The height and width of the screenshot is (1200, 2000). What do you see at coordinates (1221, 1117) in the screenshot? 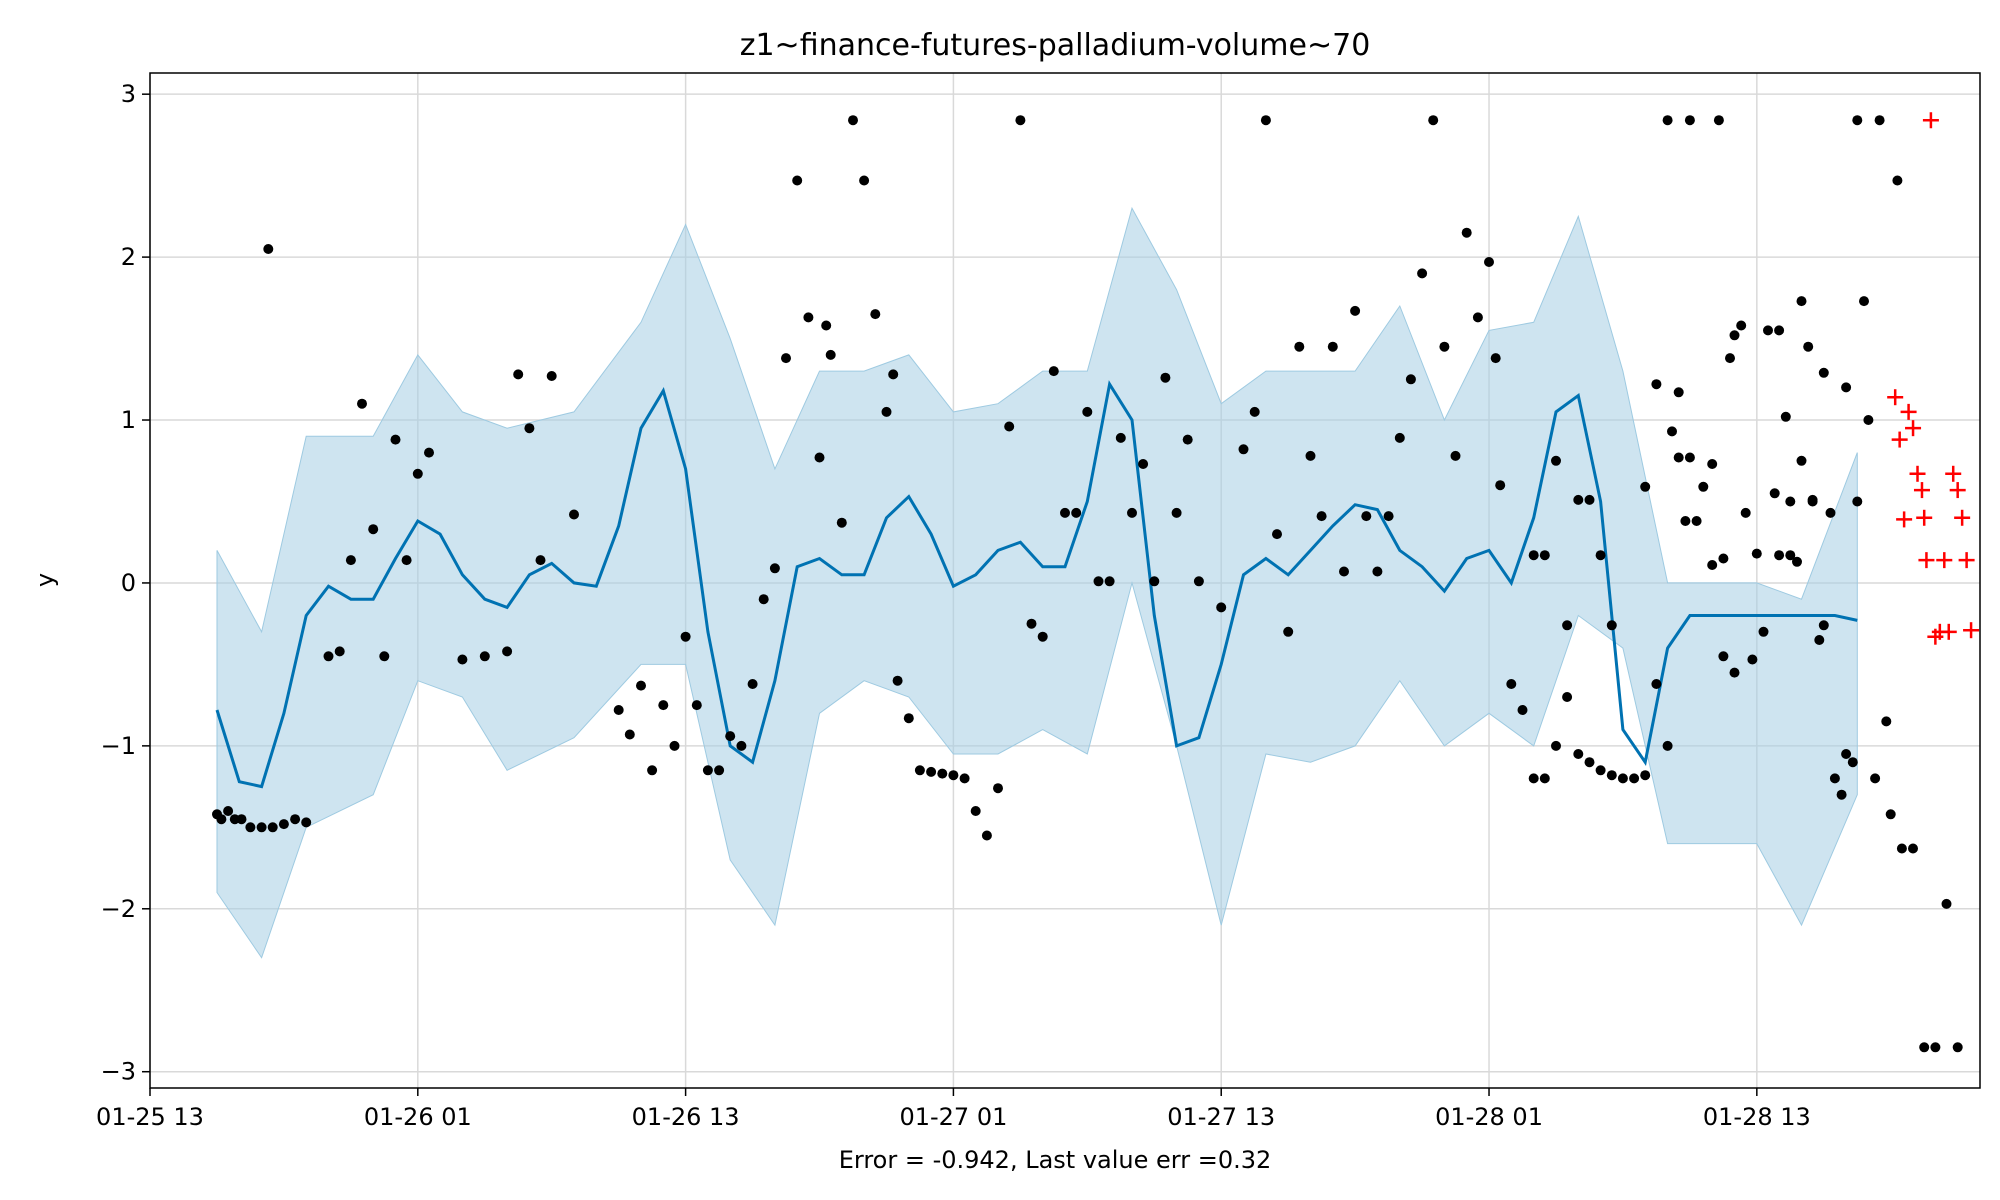
I see `x-tick-label: 01-27 13` at bounding box center [1221, 1117].